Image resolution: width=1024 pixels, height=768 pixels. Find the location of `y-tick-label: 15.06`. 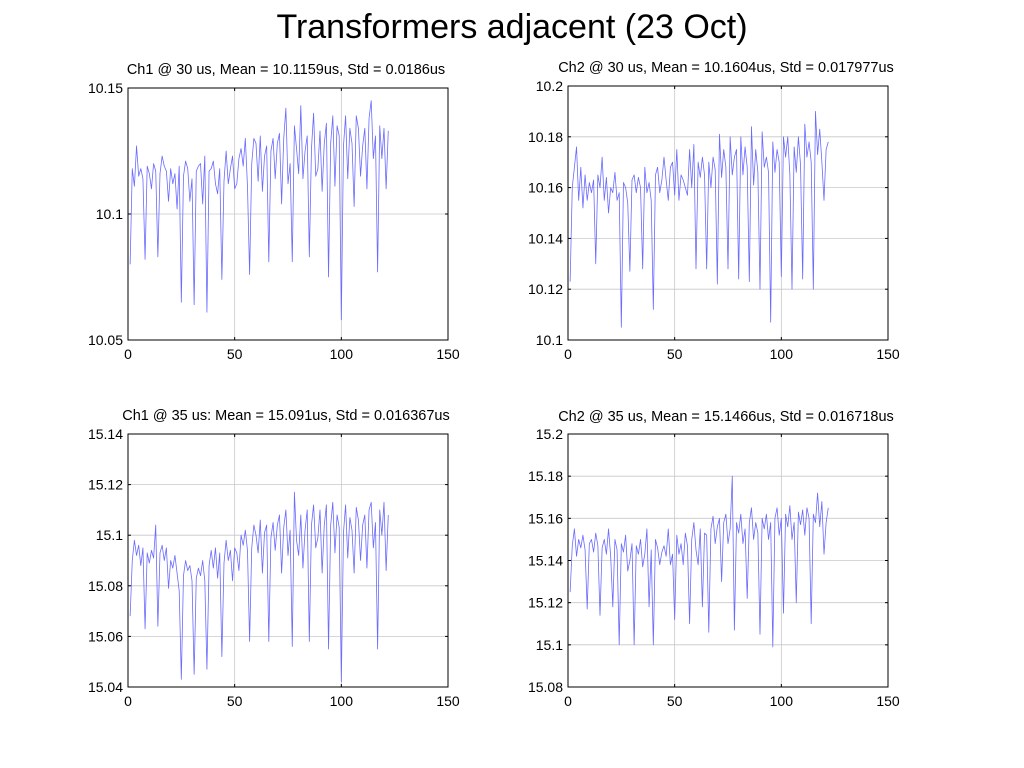

y-tick-label: 15.06 is located at coordinates (105, 636).